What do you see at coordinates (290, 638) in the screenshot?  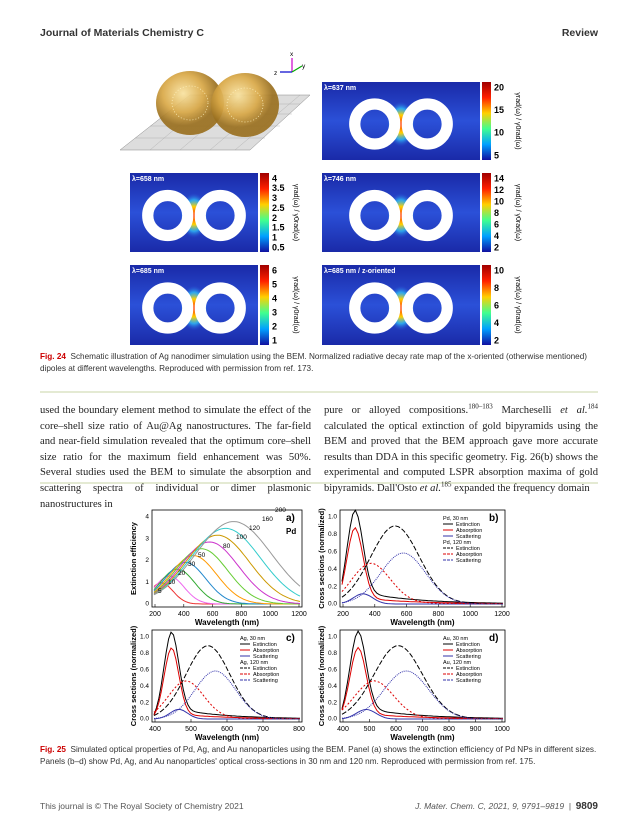 I see `panel-label: c)` at bounding box center [290, 638].